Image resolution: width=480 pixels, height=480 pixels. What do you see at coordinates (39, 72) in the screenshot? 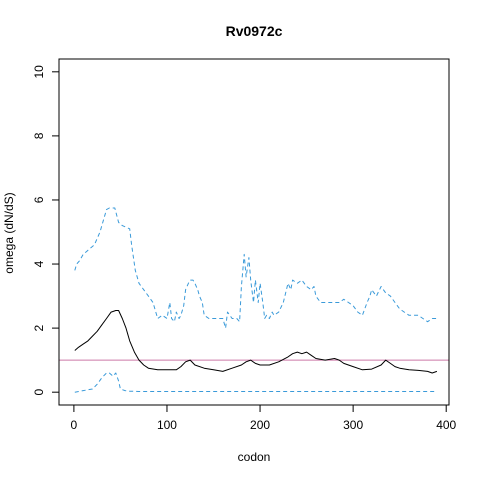
I see `y-tick-label: 10` at bounding box center [39, 72].